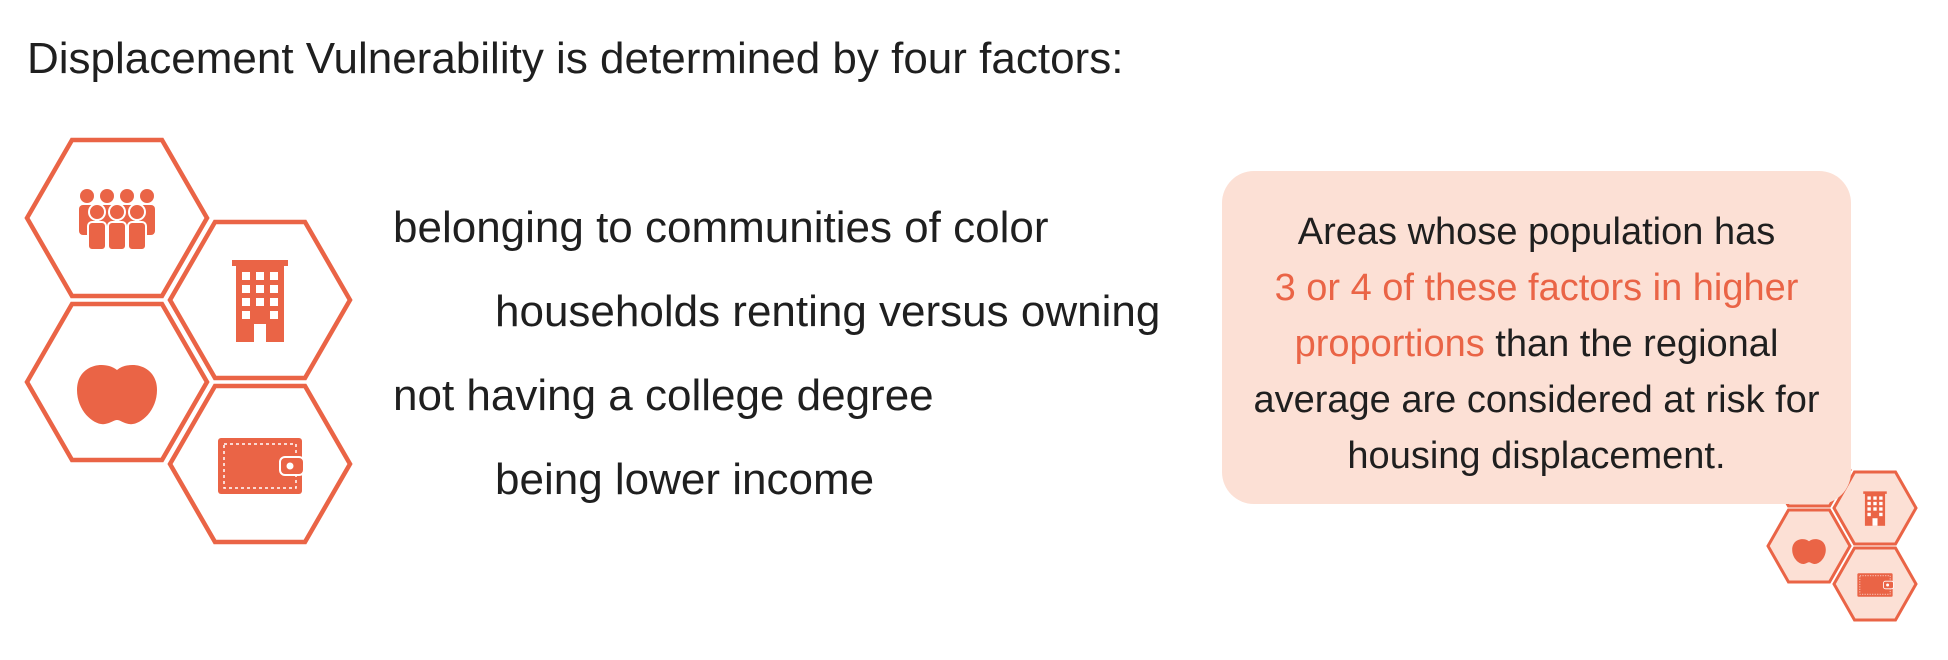  What do you see at coordinates (1536, 288) in the screenshot?
I see `callout-highlight-line-1: 3 or 4 of these factors in higher` at bounding box center [1536, 288].